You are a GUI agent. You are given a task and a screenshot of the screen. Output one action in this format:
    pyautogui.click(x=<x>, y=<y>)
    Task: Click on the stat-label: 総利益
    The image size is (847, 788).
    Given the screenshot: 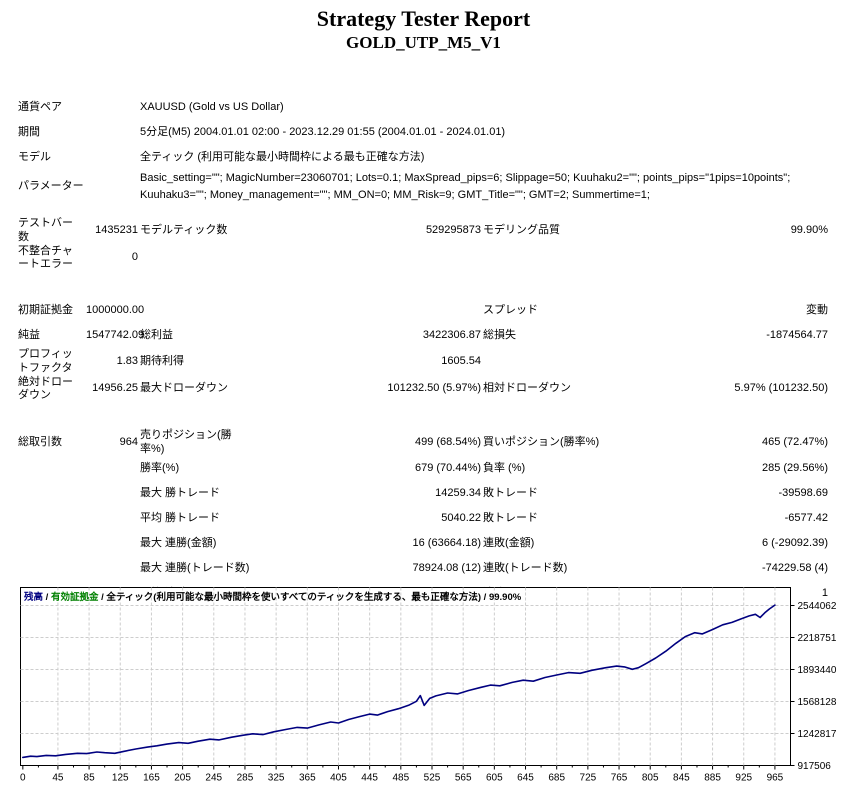 What is the action you would take?
    pyautogui.click(x=156, y=334)
    